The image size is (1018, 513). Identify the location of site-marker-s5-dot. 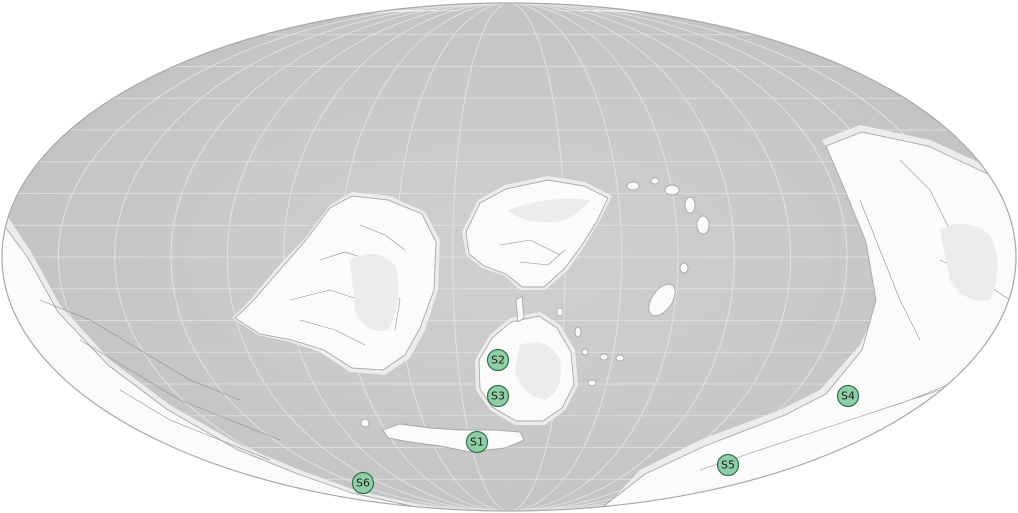
(728, 465).